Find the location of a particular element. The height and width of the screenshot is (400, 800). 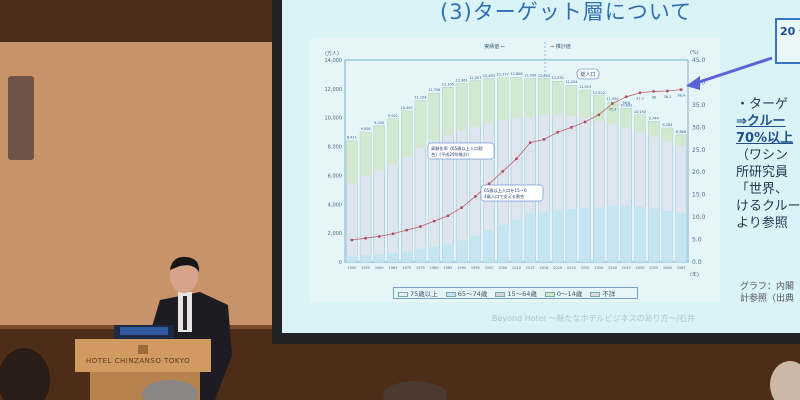

bullet-line: 「世界、 is located at coordinates (762, 189).